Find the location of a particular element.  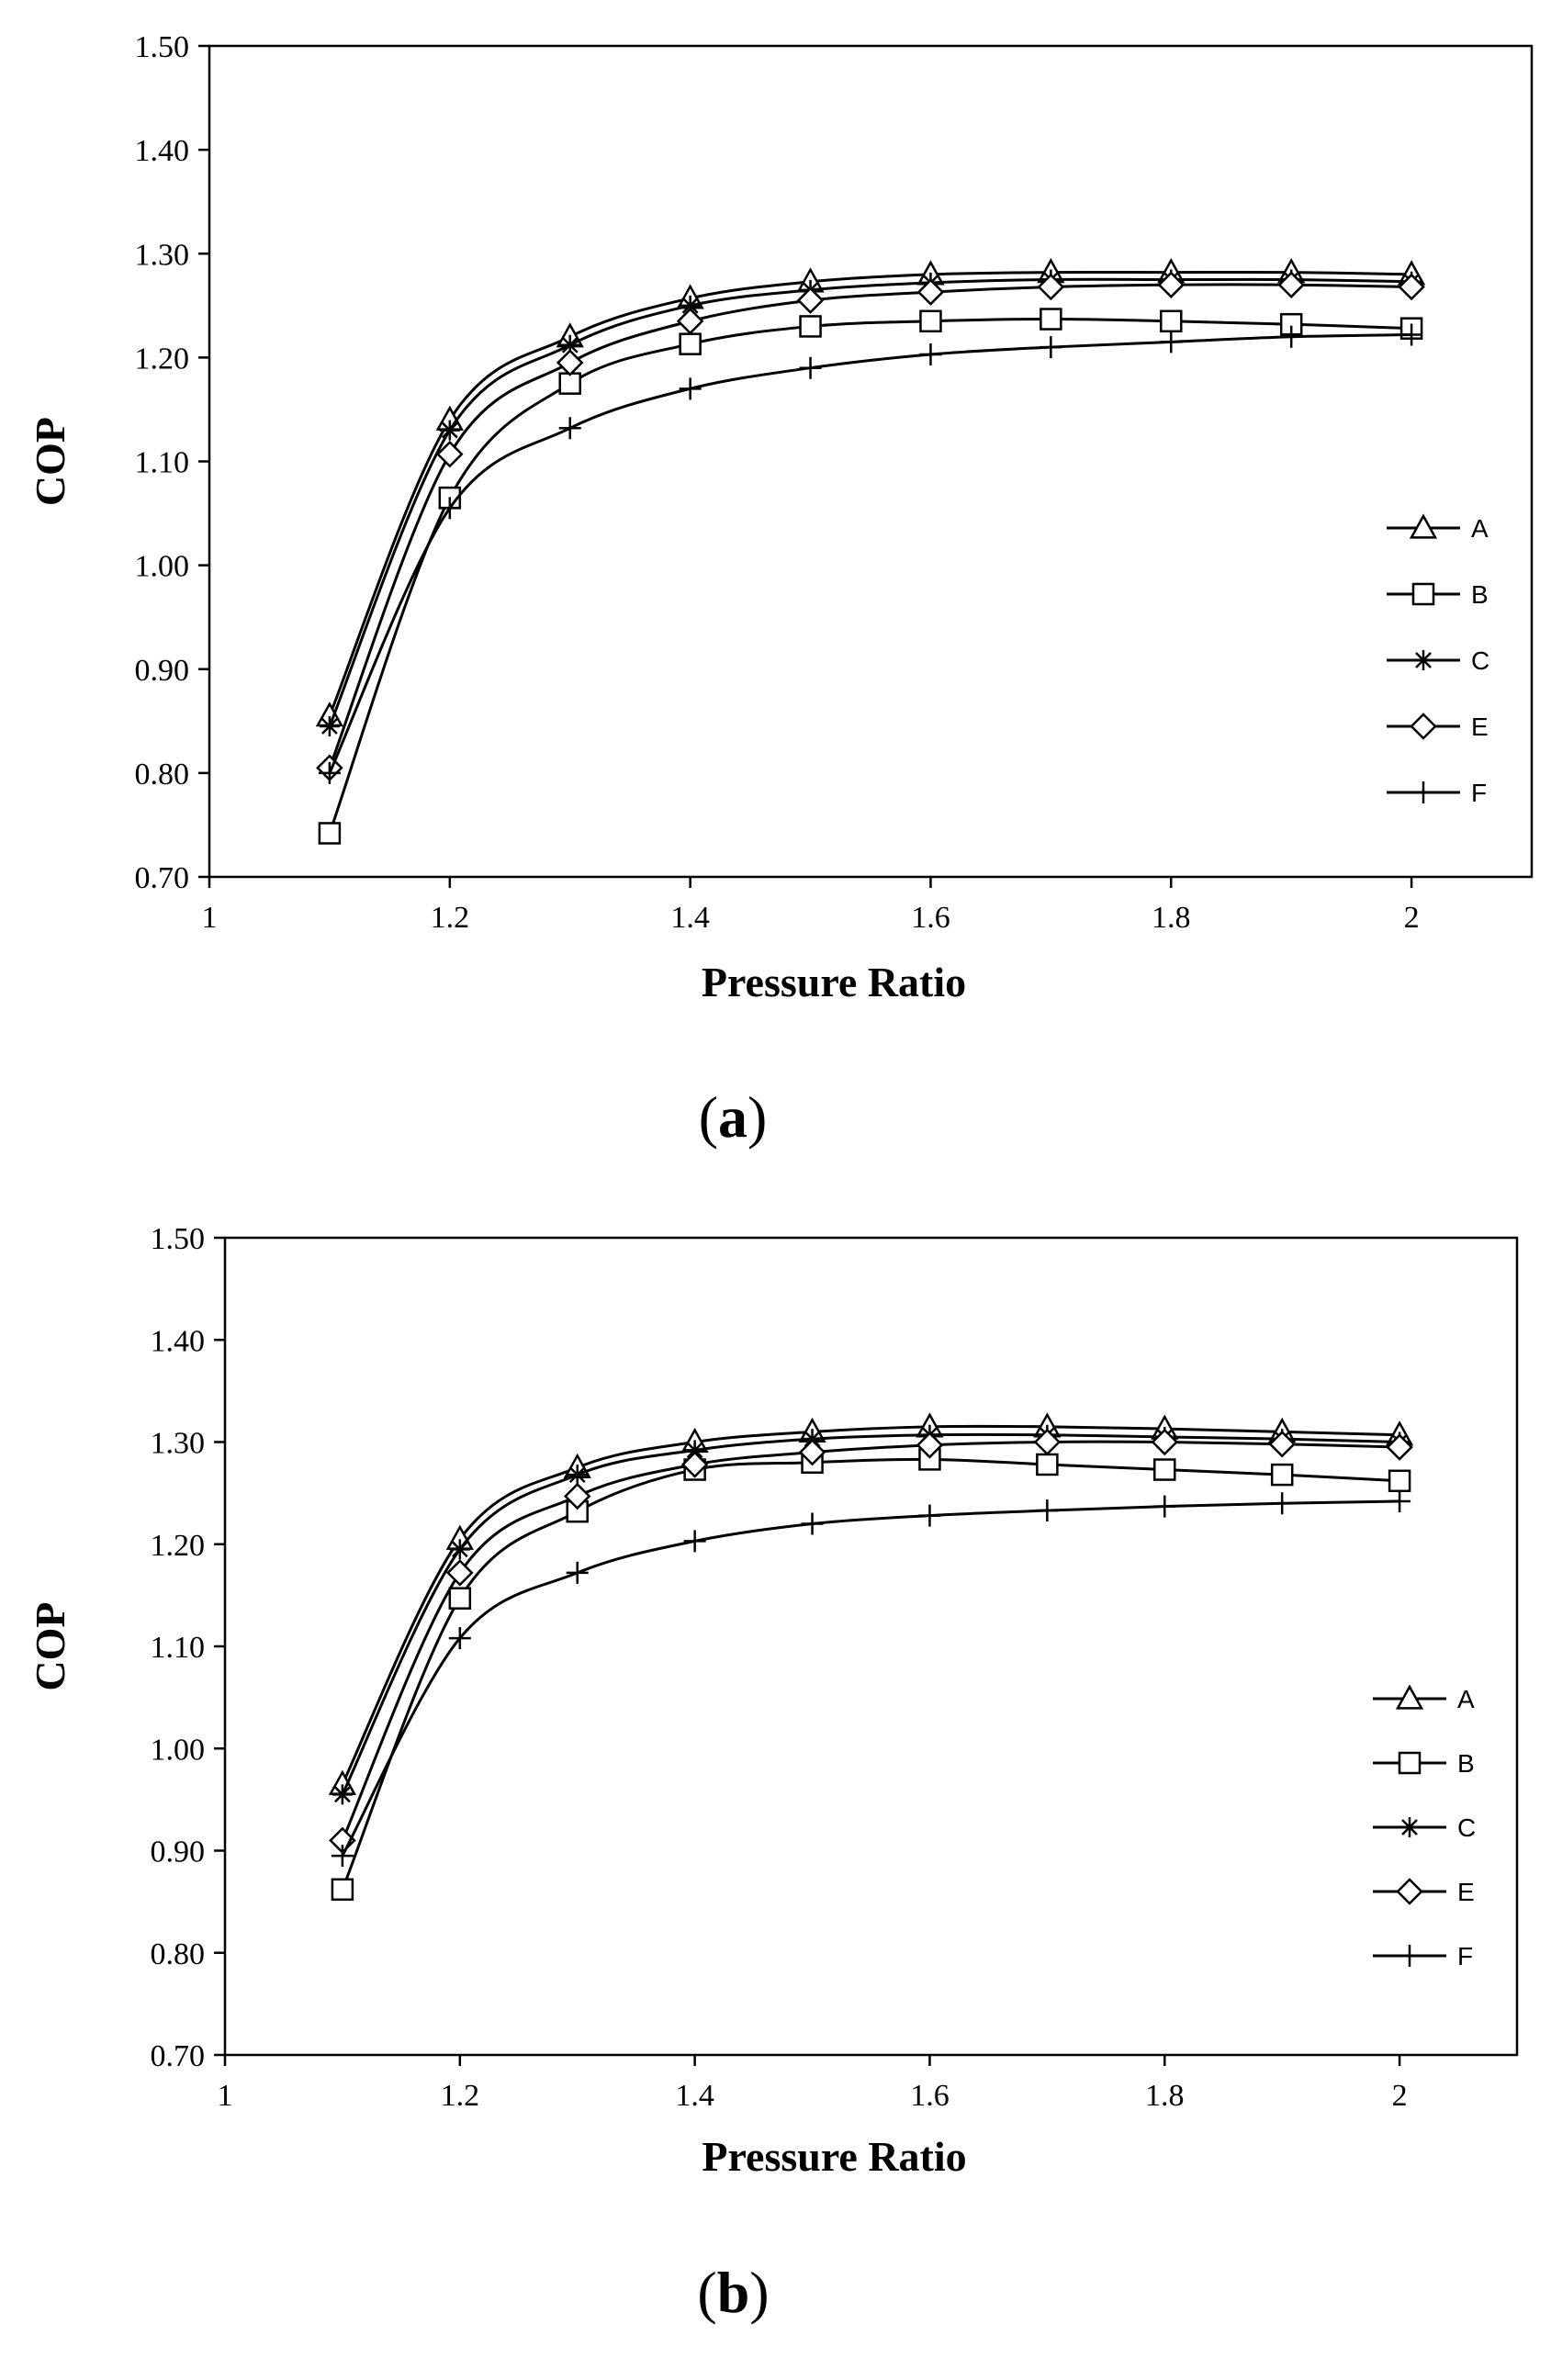

x-tick-label: 1 is located at coordinates (210, 918).